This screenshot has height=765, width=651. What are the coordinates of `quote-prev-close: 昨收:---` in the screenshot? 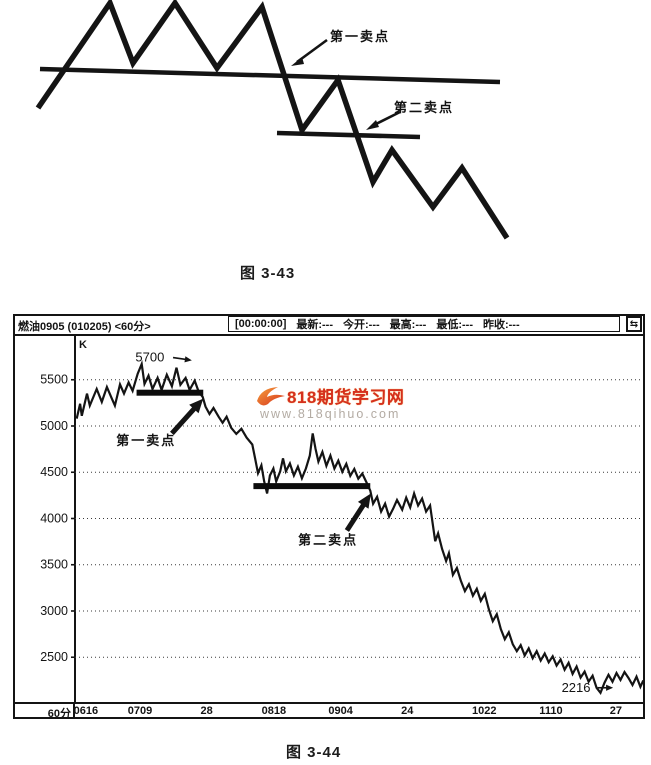 It's located at (501, 325).